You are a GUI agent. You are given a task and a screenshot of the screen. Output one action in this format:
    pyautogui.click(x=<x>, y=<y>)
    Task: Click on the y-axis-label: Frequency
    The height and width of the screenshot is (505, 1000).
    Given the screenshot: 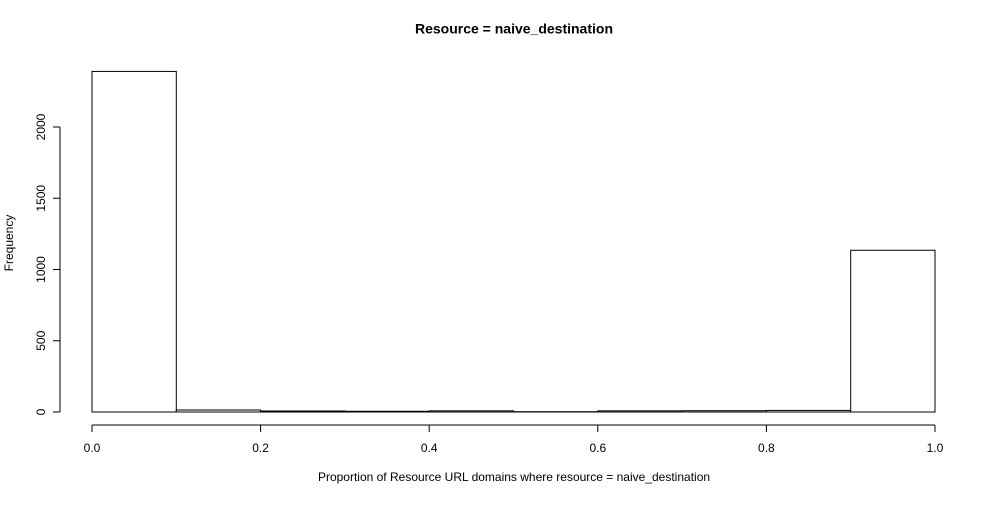 What is the action you would take?
    pyautogui.click(x=9, y=243)
    